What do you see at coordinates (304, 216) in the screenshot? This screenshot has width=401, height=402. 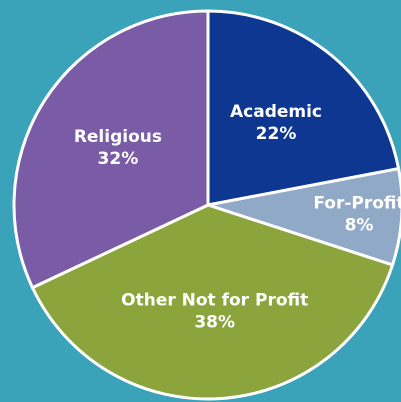 I see `pie-slice` at bounding box center [304, 216].